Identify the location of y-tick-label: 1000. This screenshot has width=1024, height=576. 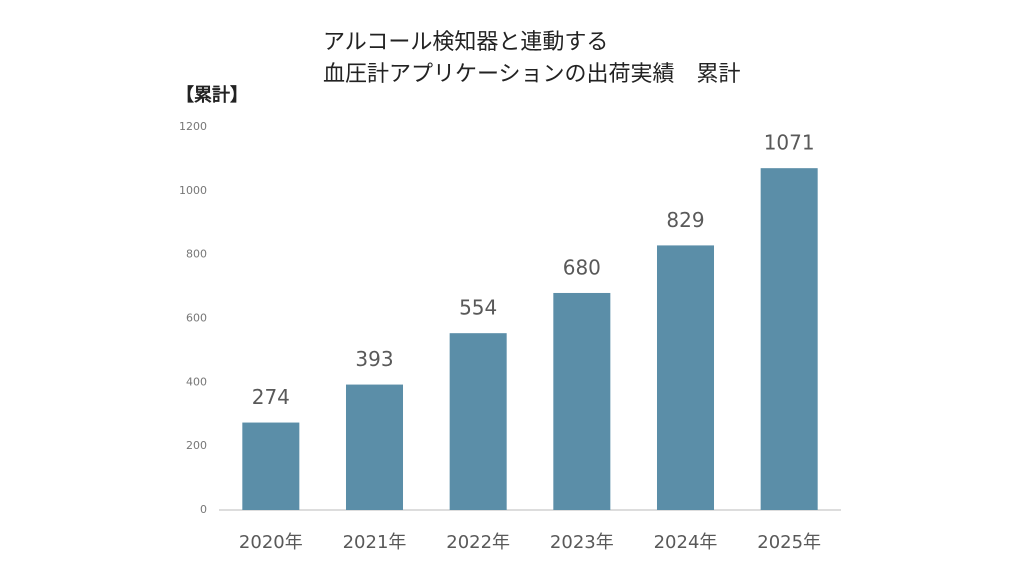
(193, 190).